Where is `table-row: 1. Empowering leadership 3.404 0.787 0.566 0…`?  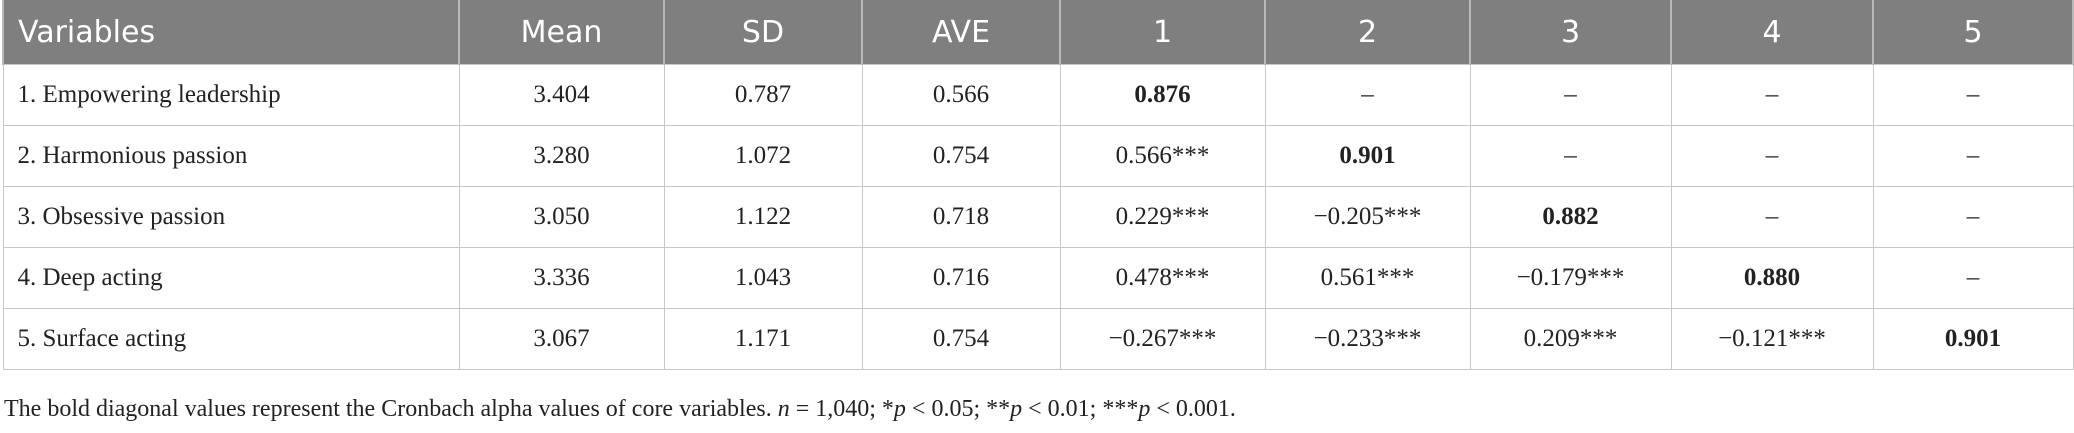
table-row: 1. Empowering leadership 3.404 0.787 0.566 0… is located at coordinates (1038, 95).